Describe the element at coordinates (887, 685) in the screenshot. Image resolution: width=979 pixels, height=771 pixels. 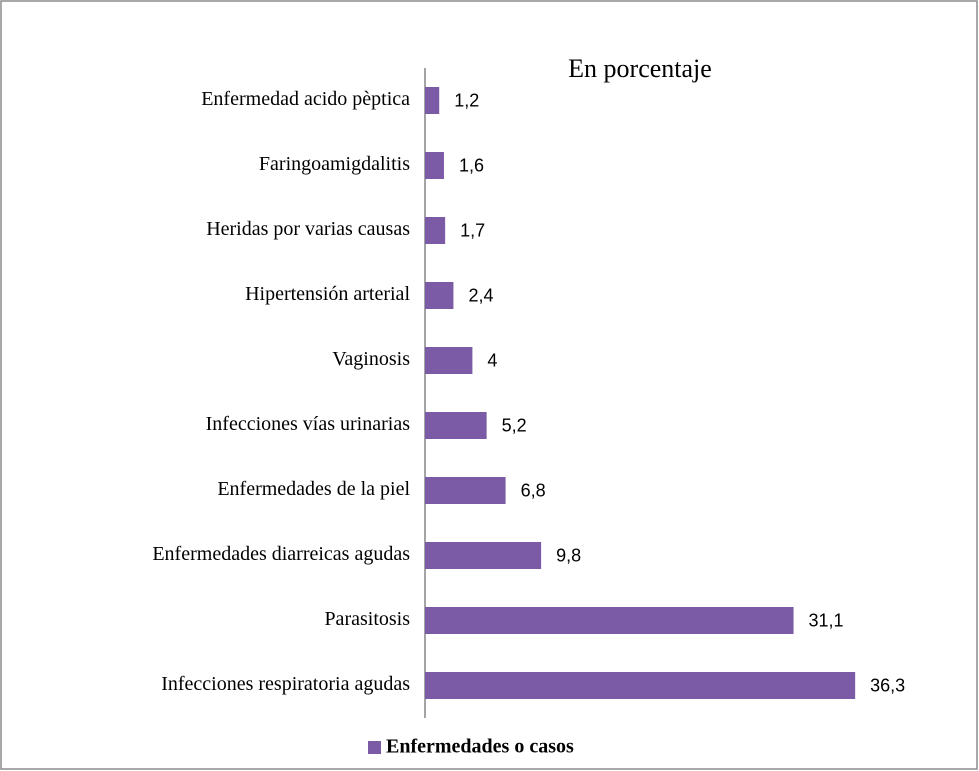
I see `data-label: 36,3` at that location.